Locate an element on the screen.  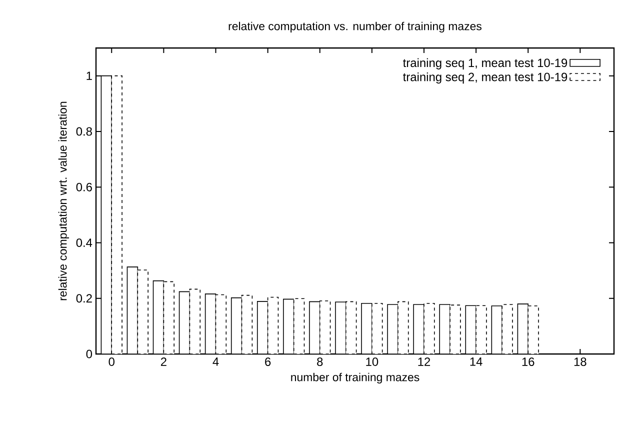
x-tick-label: 14 is located at coordinates (476, 362).